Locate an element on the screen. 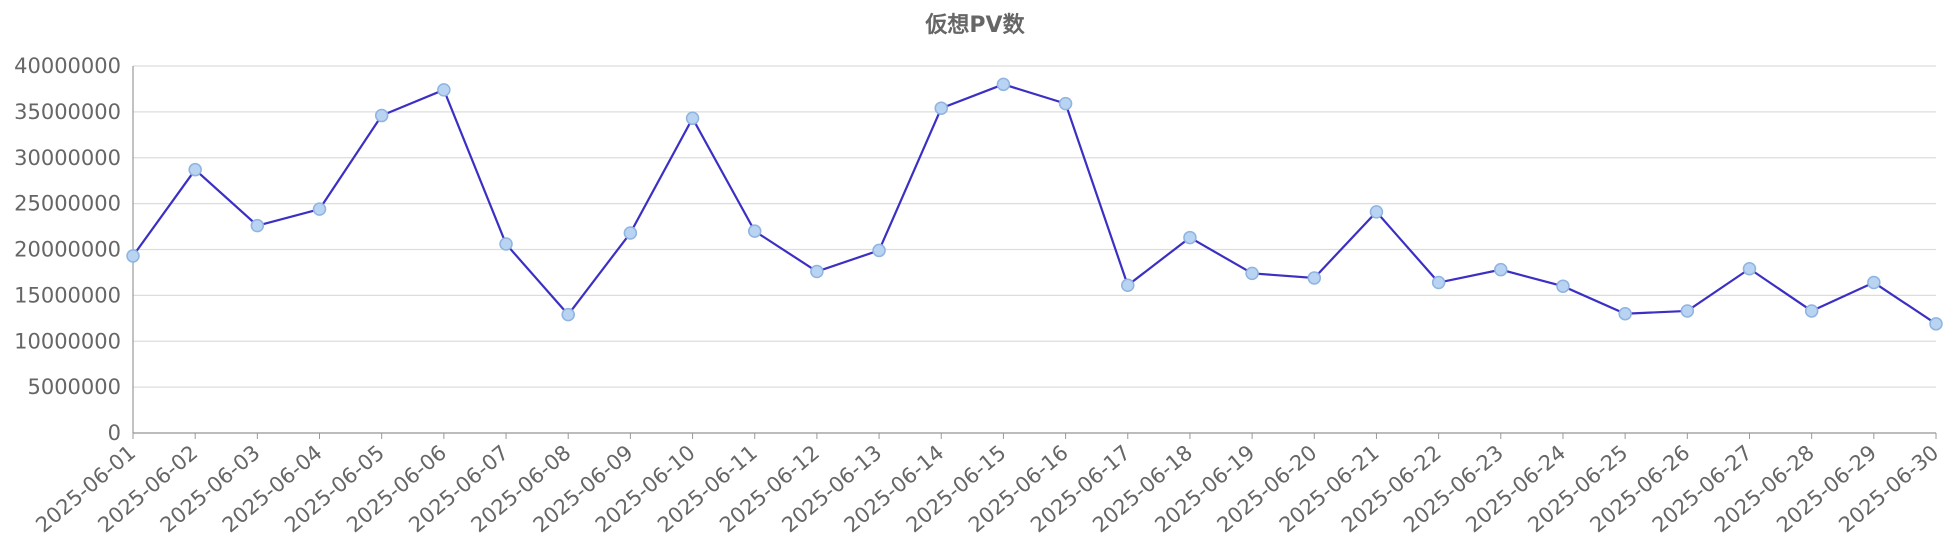 This screenshot has width=1950, height=540. y-tick-label: 25000000 is located at coordinates (67, 204).